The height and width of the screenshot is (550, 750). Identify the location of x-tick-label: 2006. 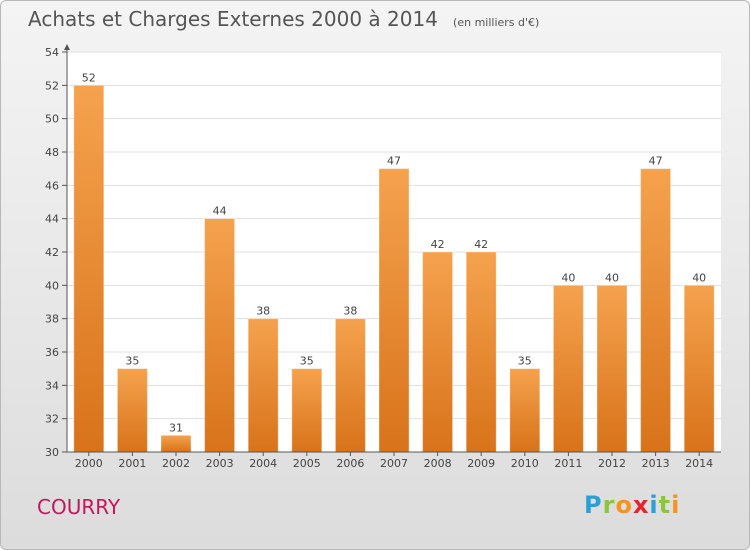
(350, 463).